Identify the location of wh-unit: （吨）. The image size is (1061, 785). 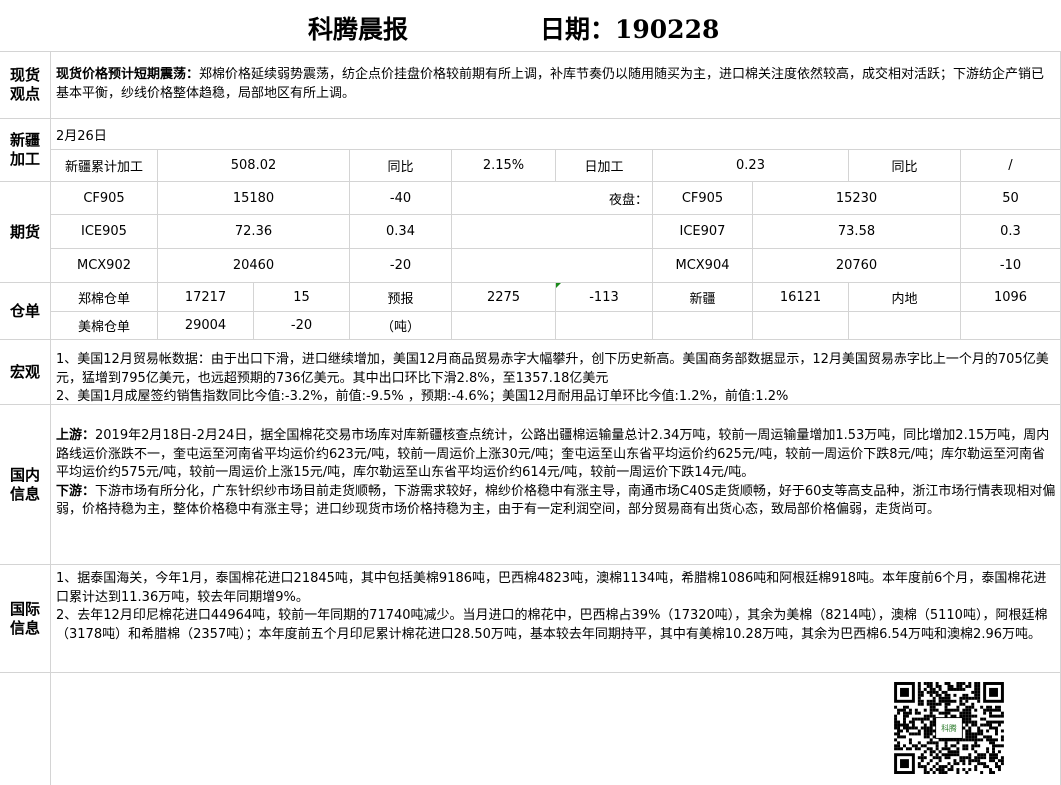
(401, 326).